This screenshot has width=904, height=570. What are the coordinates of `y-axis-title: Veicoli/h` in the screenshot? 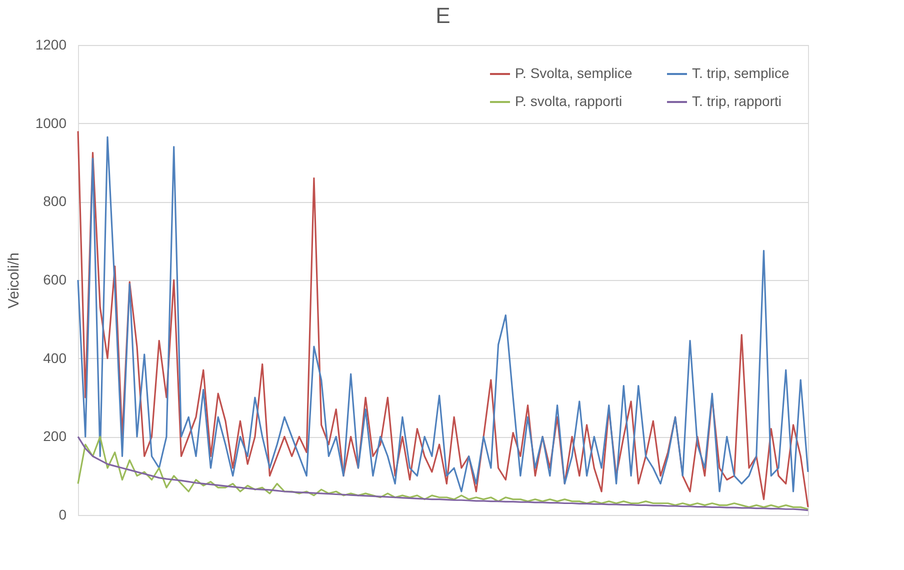 It's located at (13, 280).